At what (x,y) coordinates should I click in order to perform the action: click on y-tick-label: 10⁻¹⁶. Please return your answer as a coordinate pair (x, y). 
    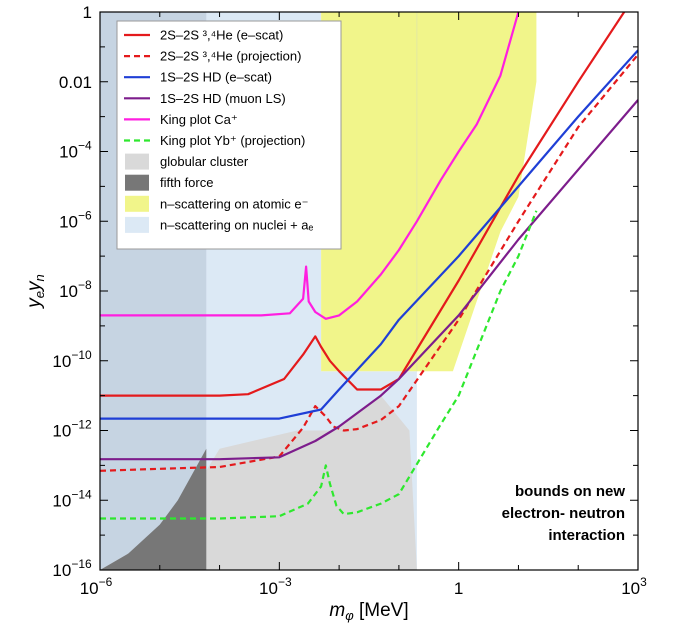
    Looking at the image, I should click on (72, 568).